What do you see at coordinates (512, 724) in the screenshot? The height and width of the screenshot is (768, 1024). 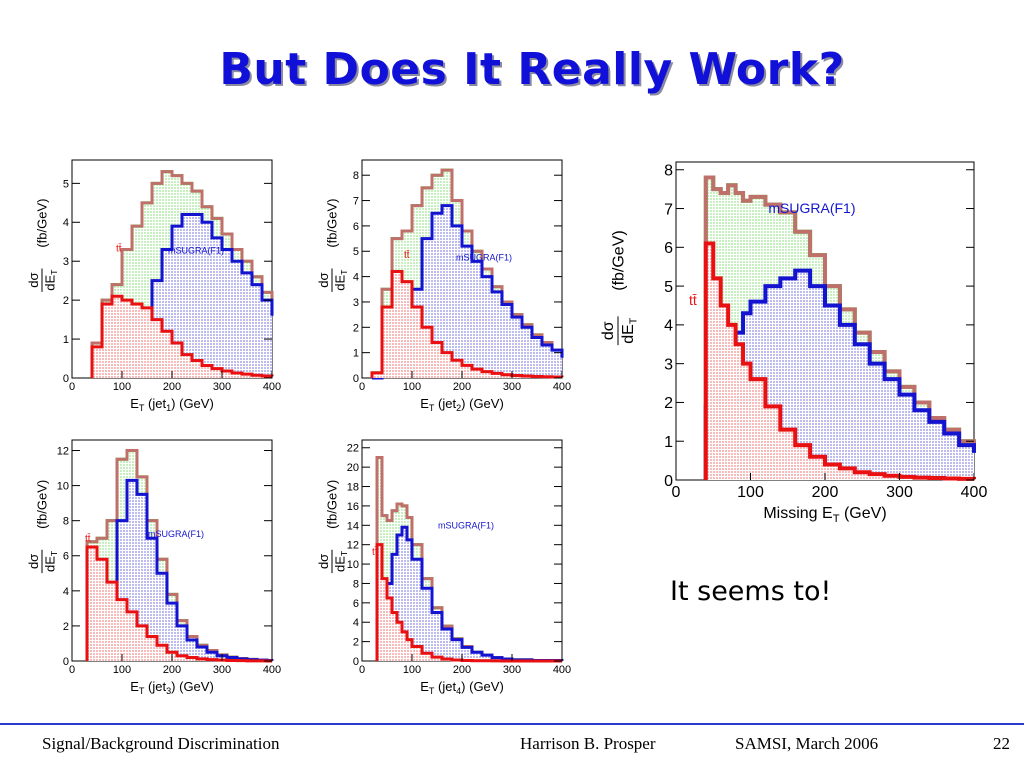 I see `footer-divider` at bounding box center [512, 724].